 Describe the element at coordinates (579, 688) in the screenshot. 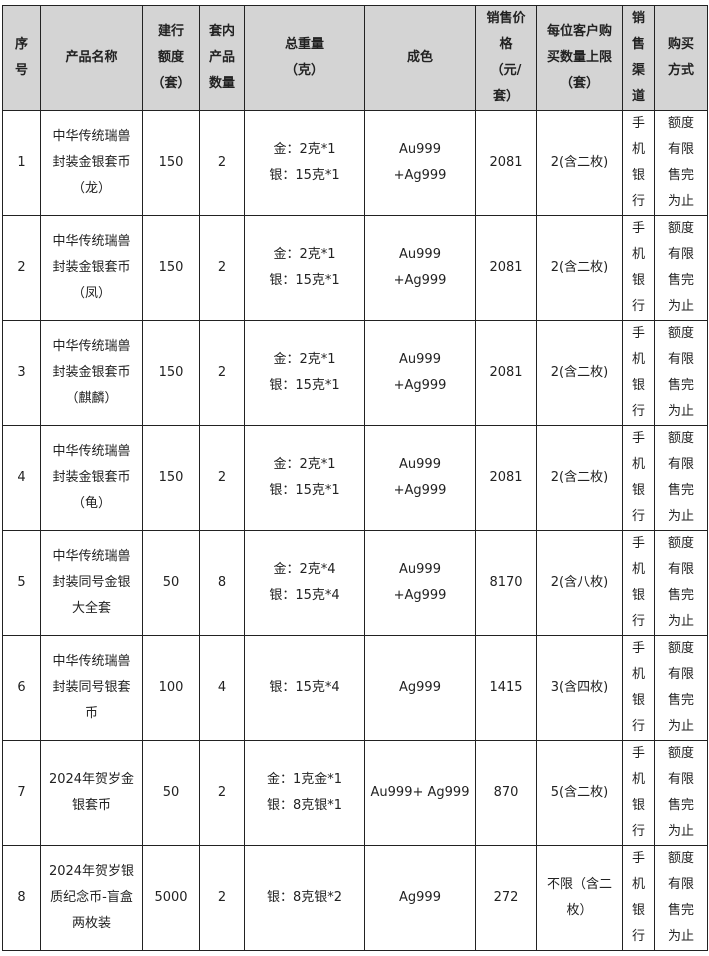

I see `cell-limit: 3(含四枚)` at that location.